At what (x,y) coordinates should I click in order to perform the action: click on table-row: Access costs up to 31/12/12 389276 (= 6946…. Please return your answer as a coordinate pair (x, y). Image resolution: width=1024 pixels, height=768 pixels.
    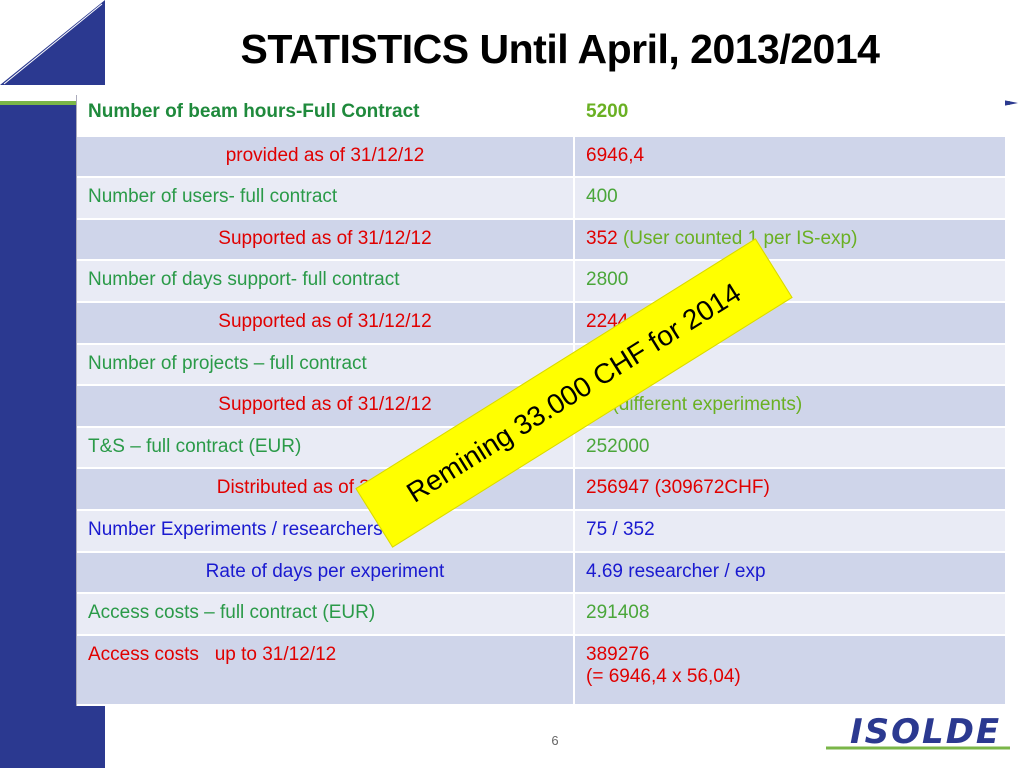
    Looking at the image, I should click on (541, 670).